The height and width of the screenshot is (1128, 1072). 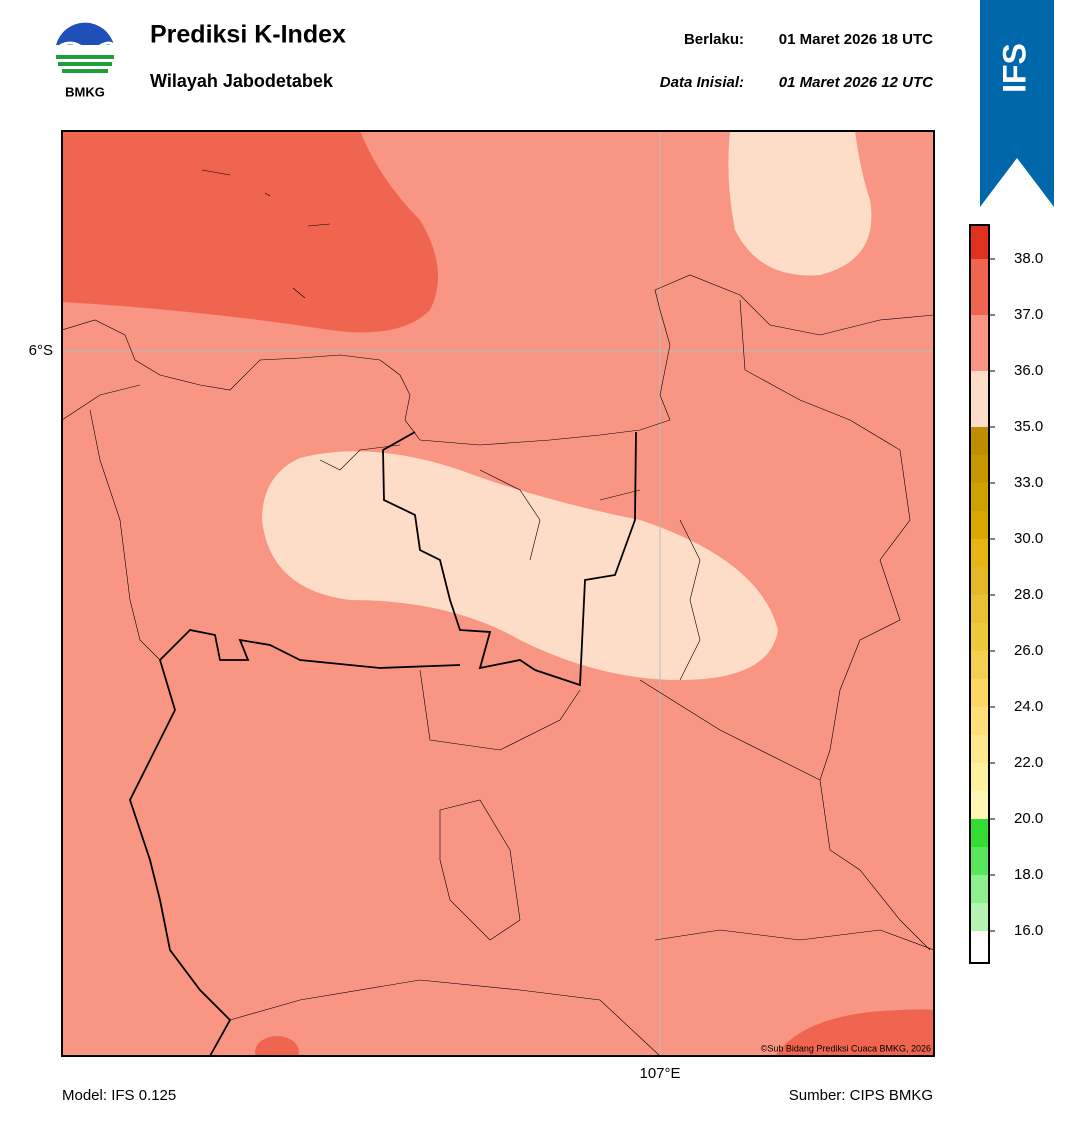 I want to click on valid-label: Berlaku:, so click(x=714, y=39).